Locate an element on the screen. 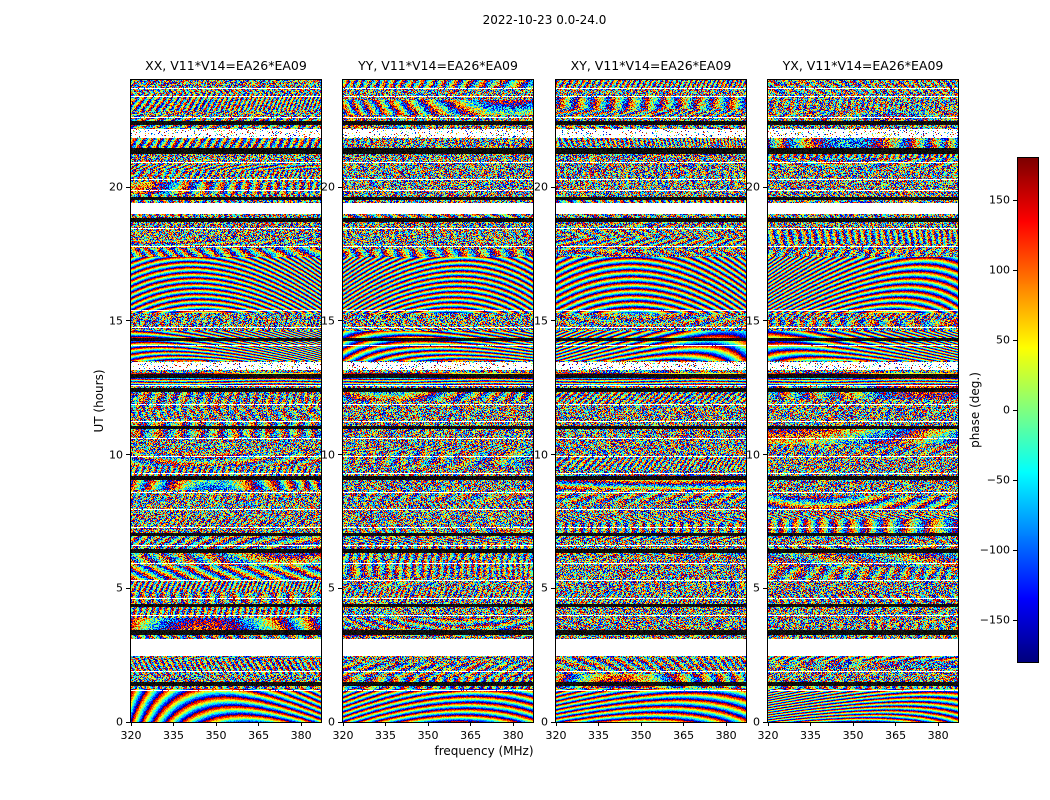 The image size is (1050, 800). panel-title-yy: YY, V11*V14=EA26*EA09 is located at coordinates (438, 65).